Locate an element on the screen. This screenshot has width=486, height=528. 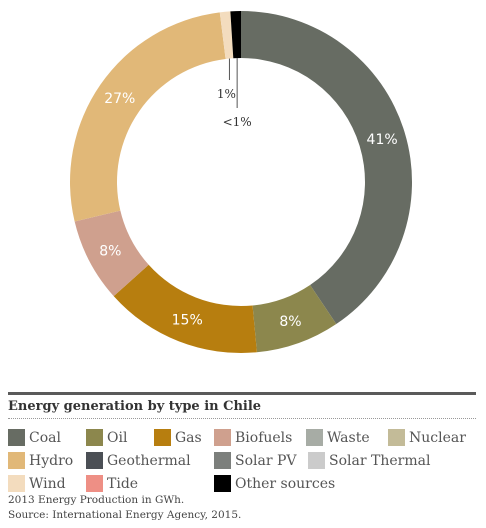
legend-item-nuclear: Nuclear is located at coordinates (433, 437).